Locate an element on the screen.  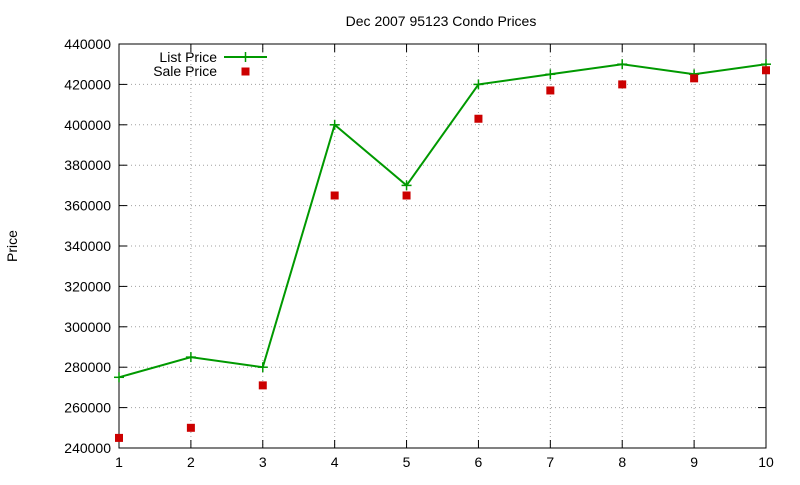
x-tick-label: 3 is located at coordinates (263, 462).